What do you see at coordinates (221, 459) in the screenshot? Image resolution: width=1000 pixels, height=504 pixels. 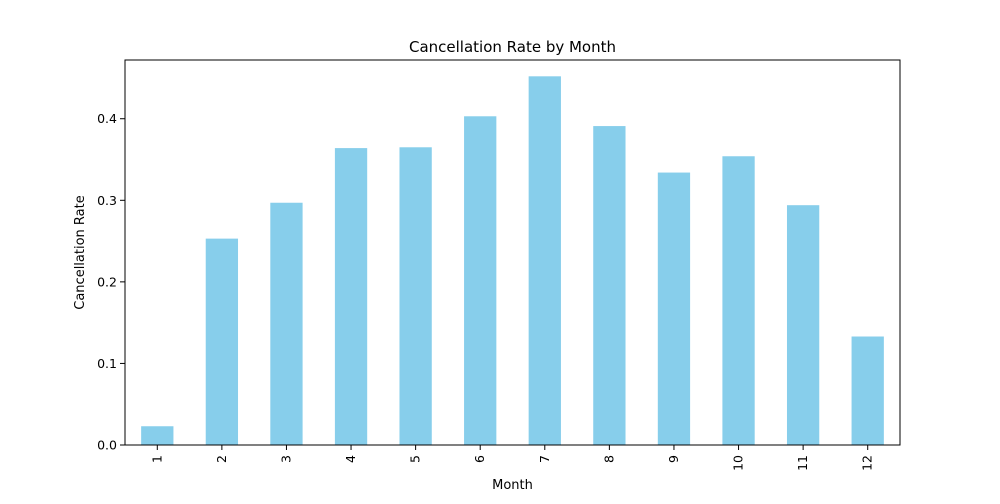 I see `x-tick-label: 2` at bounding box center [221, 459].